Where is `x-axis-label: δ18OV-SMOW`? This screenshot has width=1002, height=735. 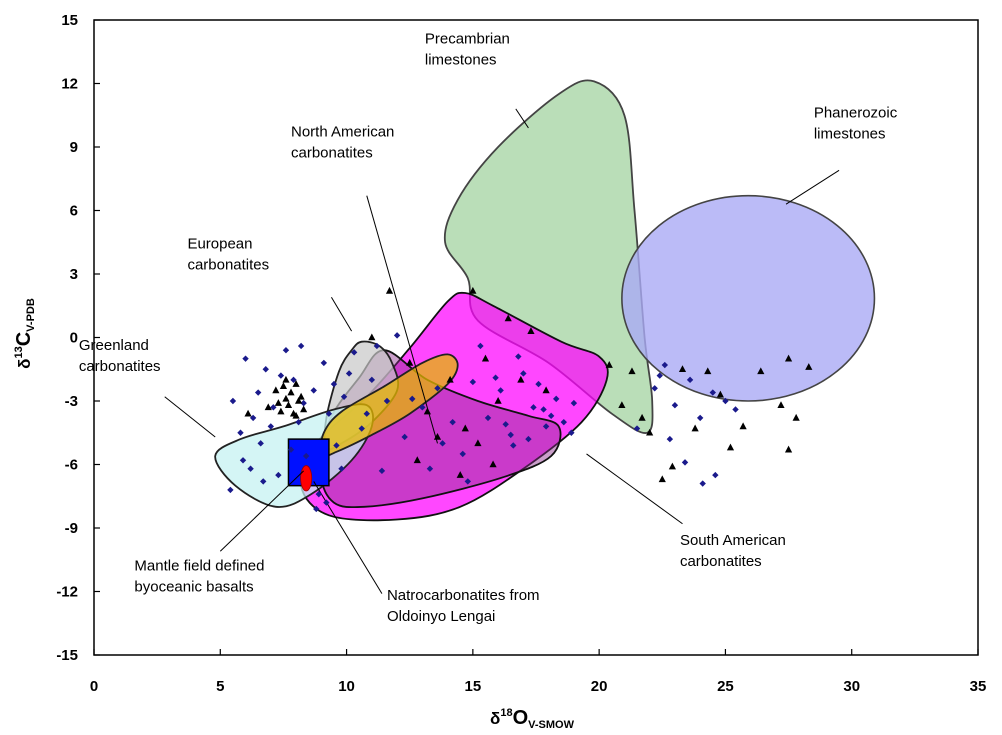
x-axis-label: δ18OV-SMOW is located at coordinates (532, 719).